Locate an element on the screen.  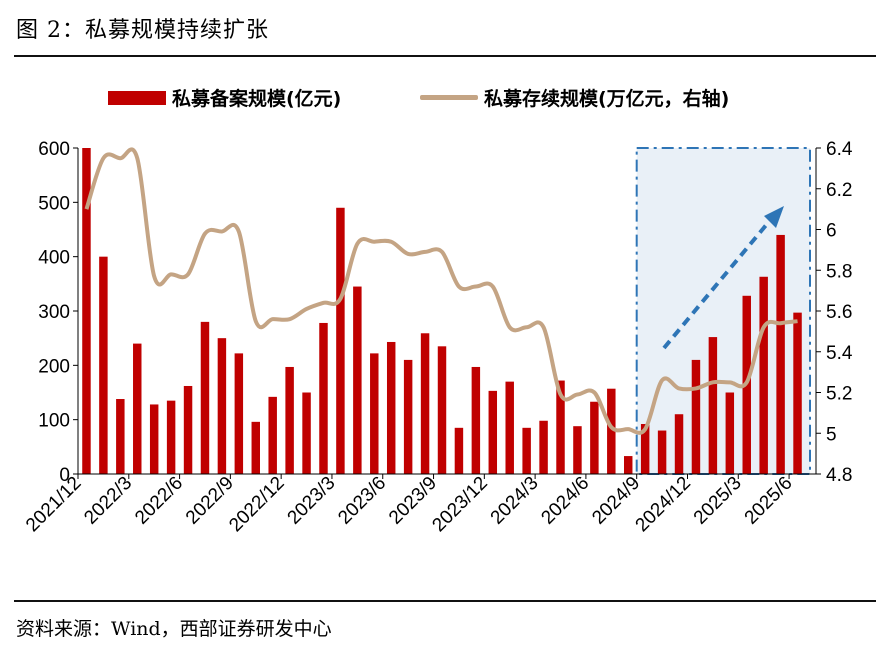
x-tick-label: 2022/3 is located at coordinates (108, 501).